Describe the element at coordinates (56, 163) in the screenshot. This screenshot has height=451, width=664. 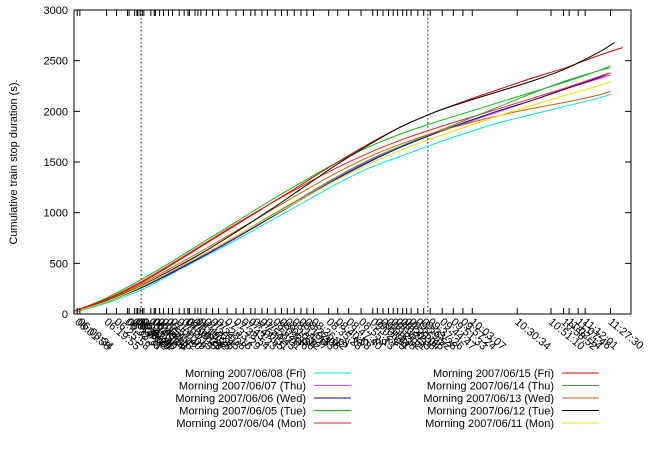
I see `y-tick-label: 1500` at that location.